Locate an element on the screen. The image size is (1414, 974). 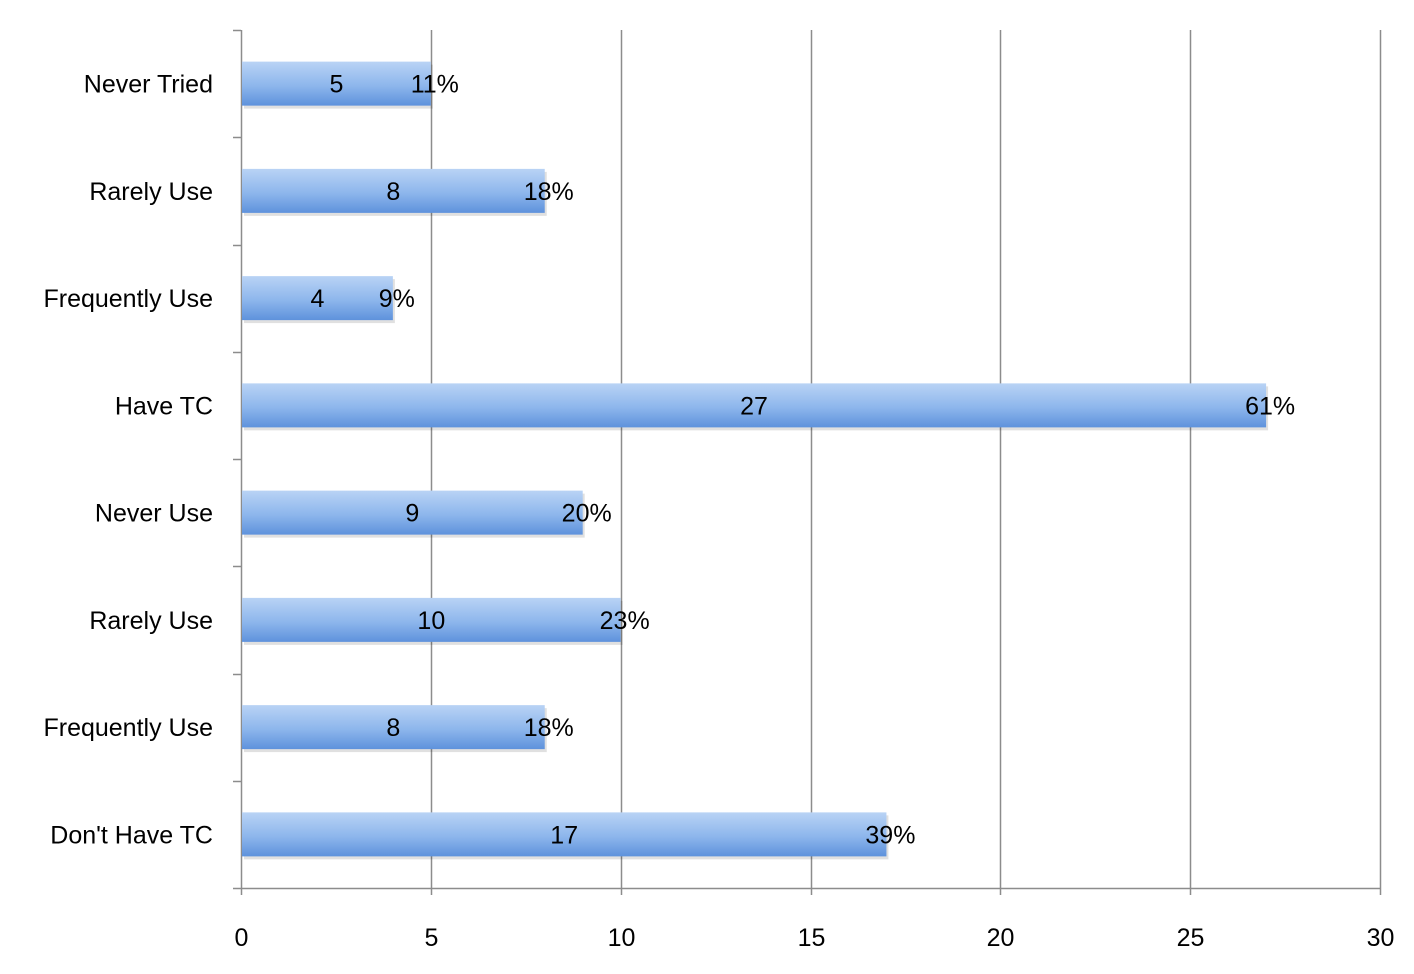
value-label: 27 is located at coordinates (754, 406).